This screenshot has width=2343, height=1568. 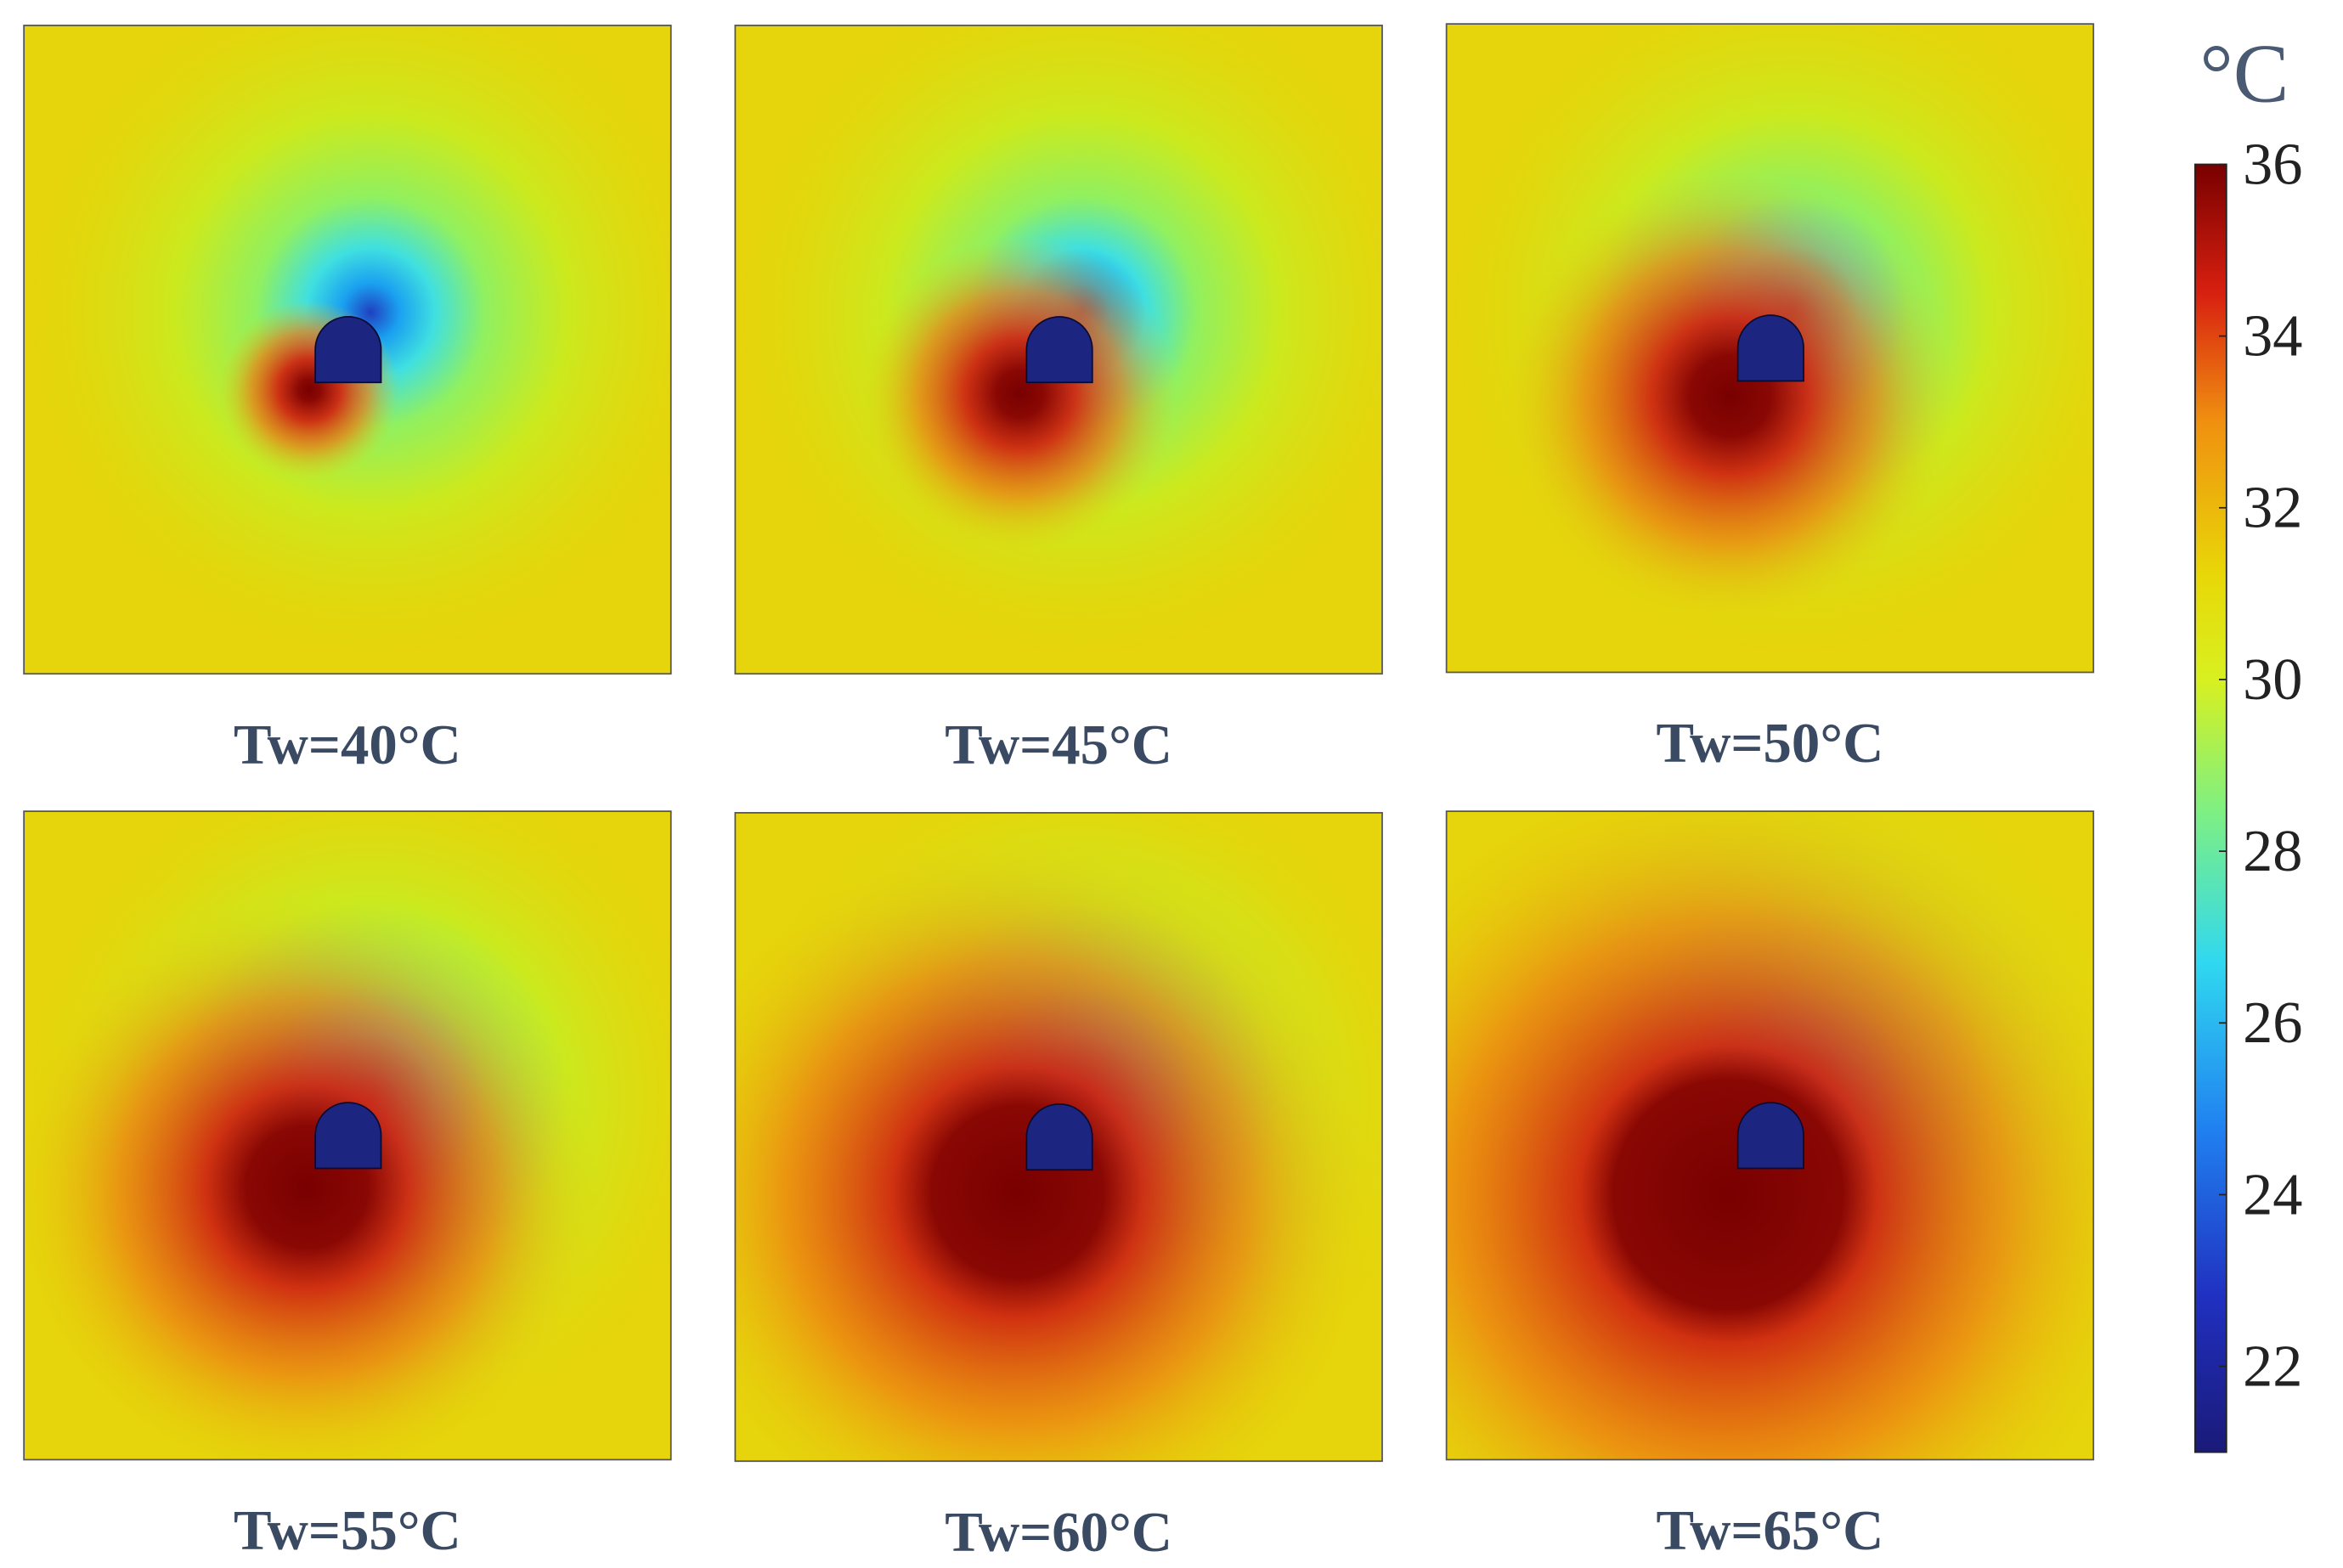 I want to click on contour-panel: Tw=40°C, so click(x=347, y=400).